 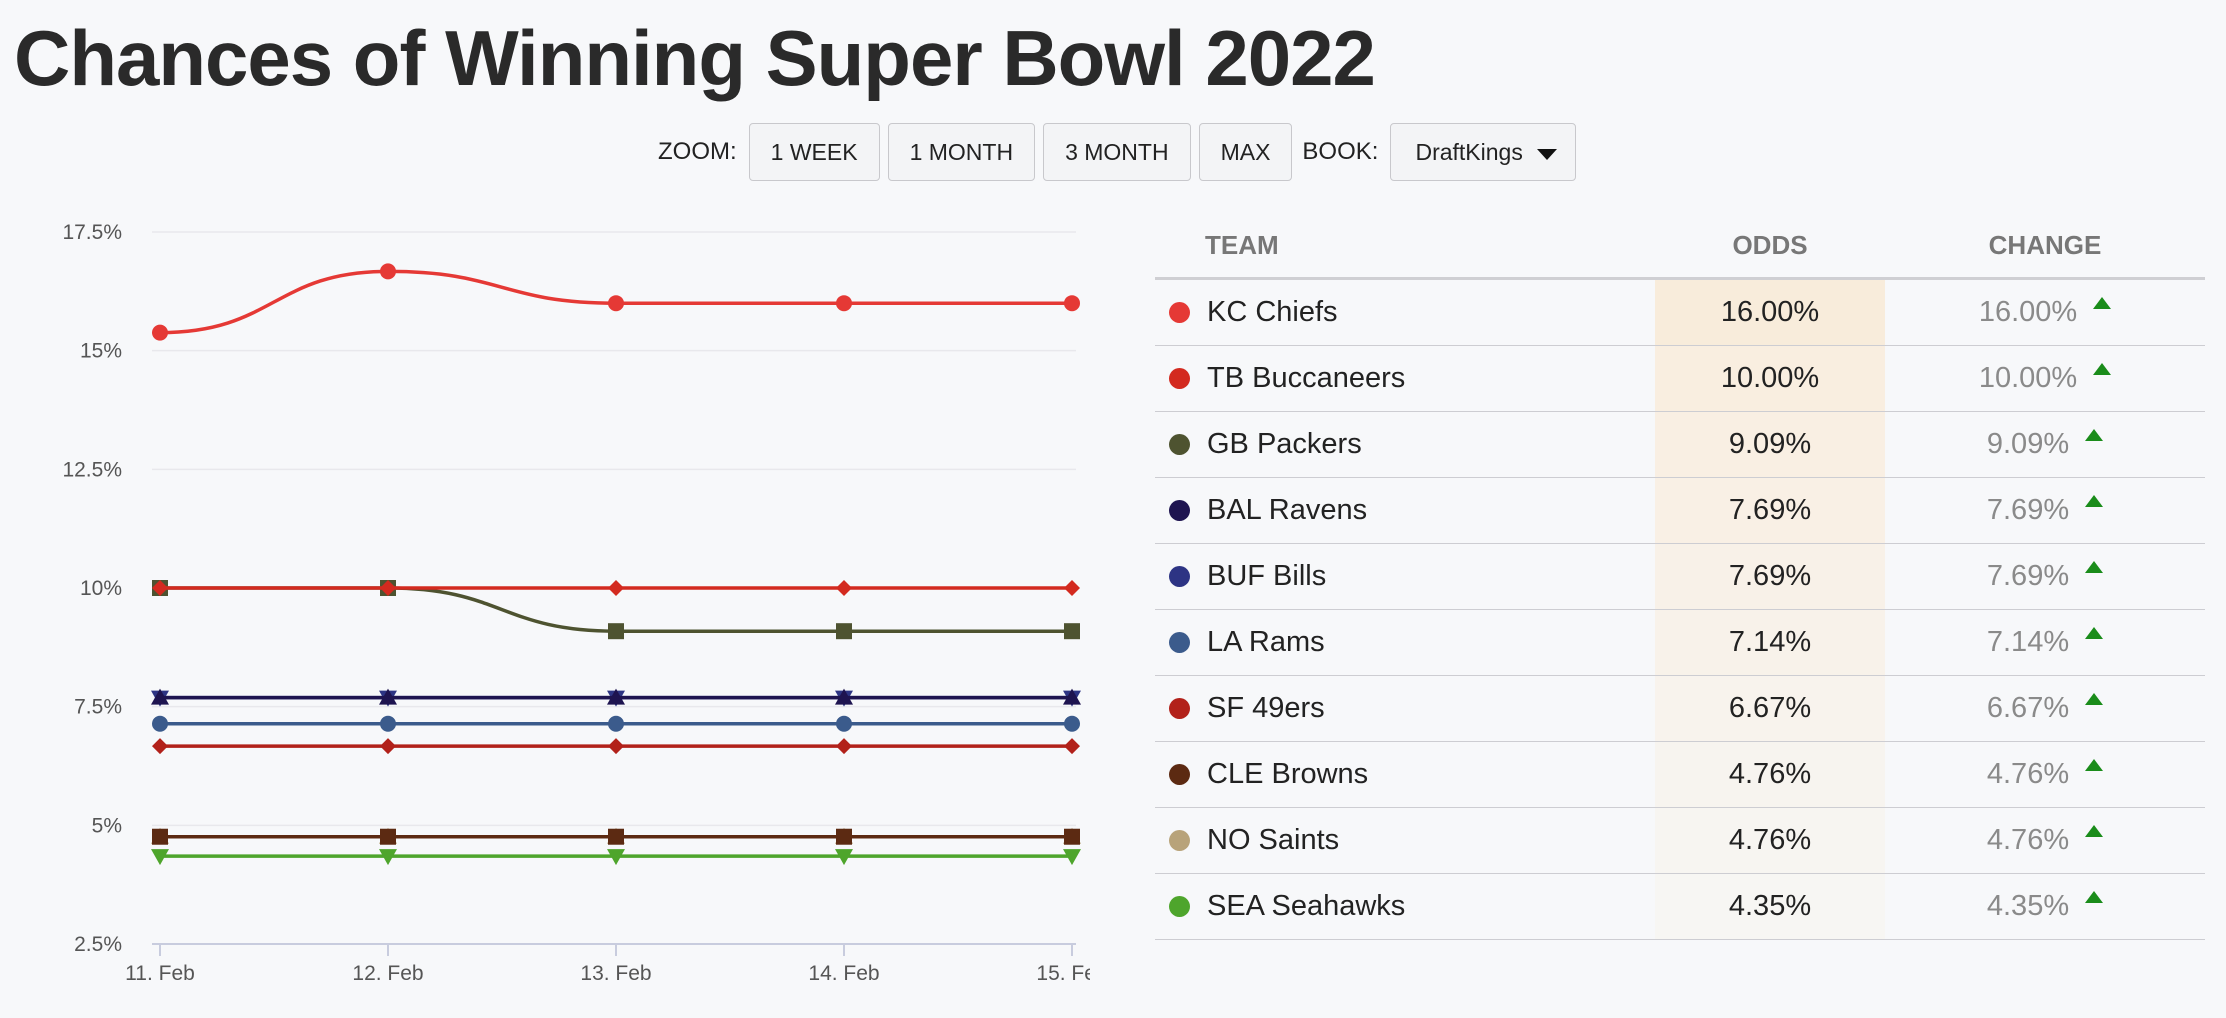 What do you see at coordinates (1770, 642) in the screenshot?
I see `odds-cell: 7.14%` at bounding box center [1770, 642].